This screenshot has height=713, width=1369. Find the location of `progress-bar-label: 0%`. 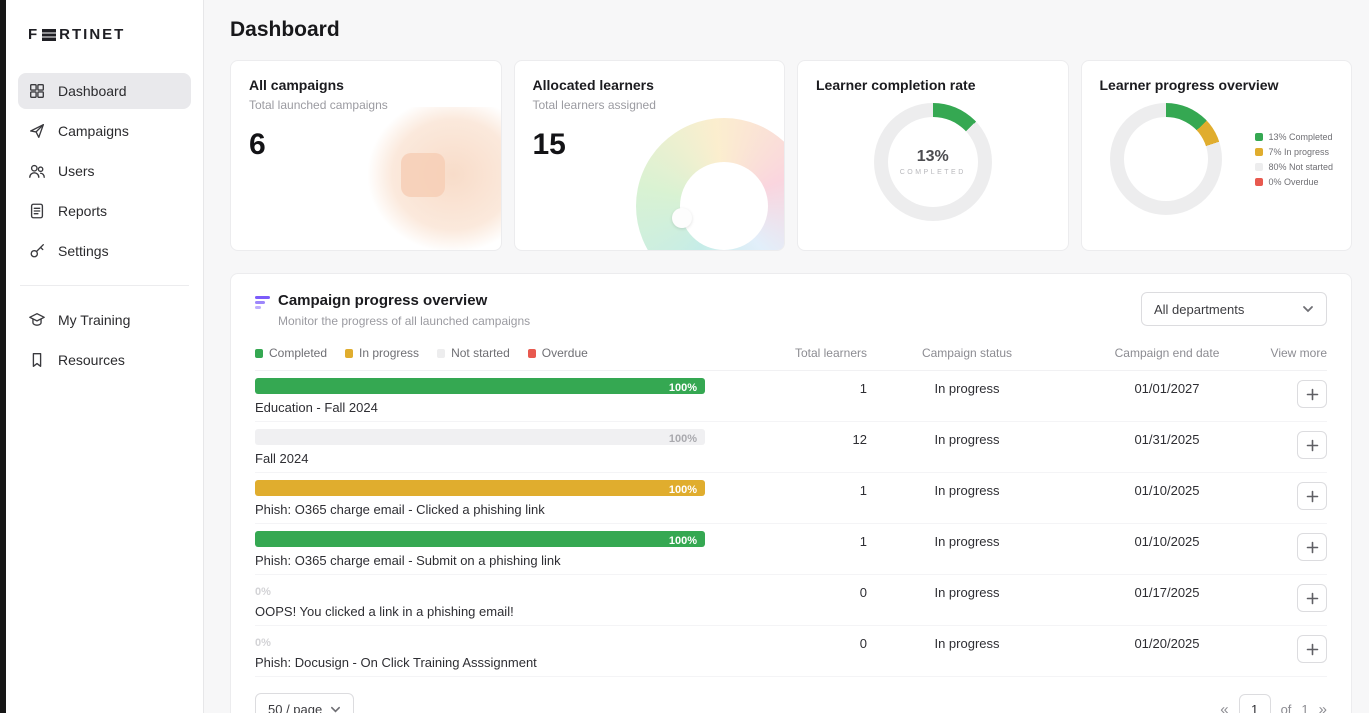

progress-bar-label: 0% is located at coordinates (263, 592).